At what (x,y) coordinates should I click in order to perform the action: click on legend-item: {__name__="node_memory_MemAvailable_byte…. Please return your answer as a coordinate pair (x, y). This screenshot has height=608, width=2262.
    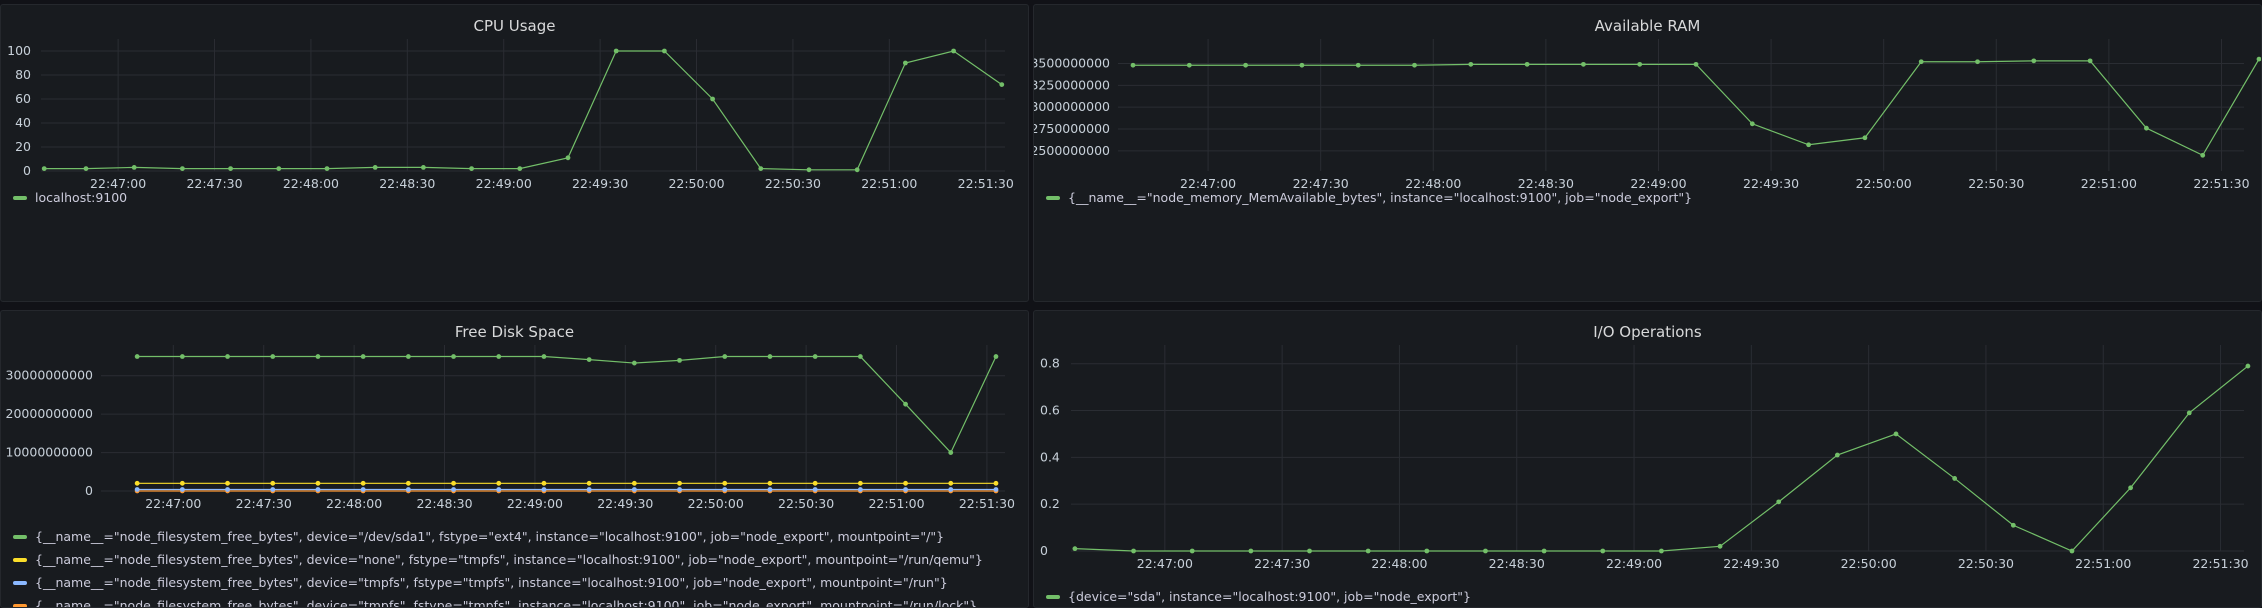
    Looking at the image, I should click on (1650, 197).